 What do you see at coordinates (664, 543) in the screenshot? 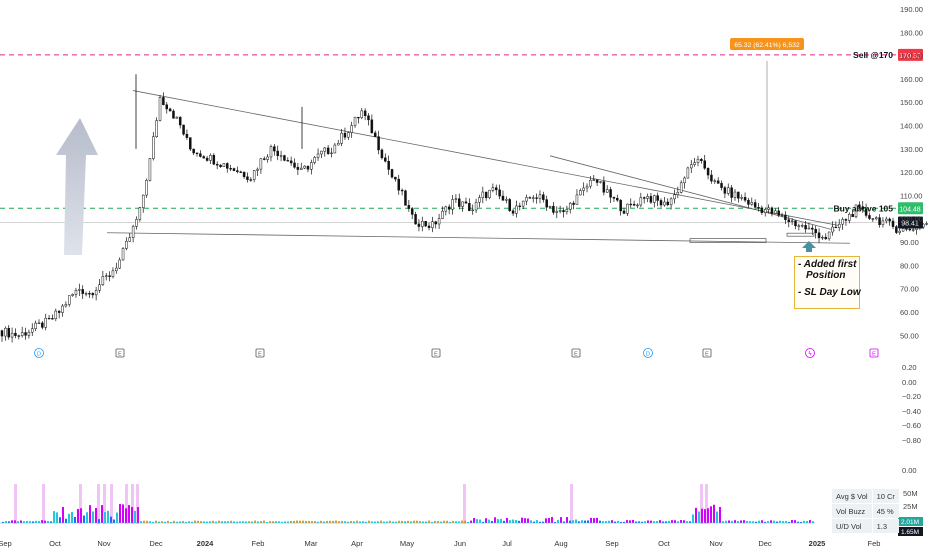
I see `x-tick-label: Oct` at bounding box center [664, 543].